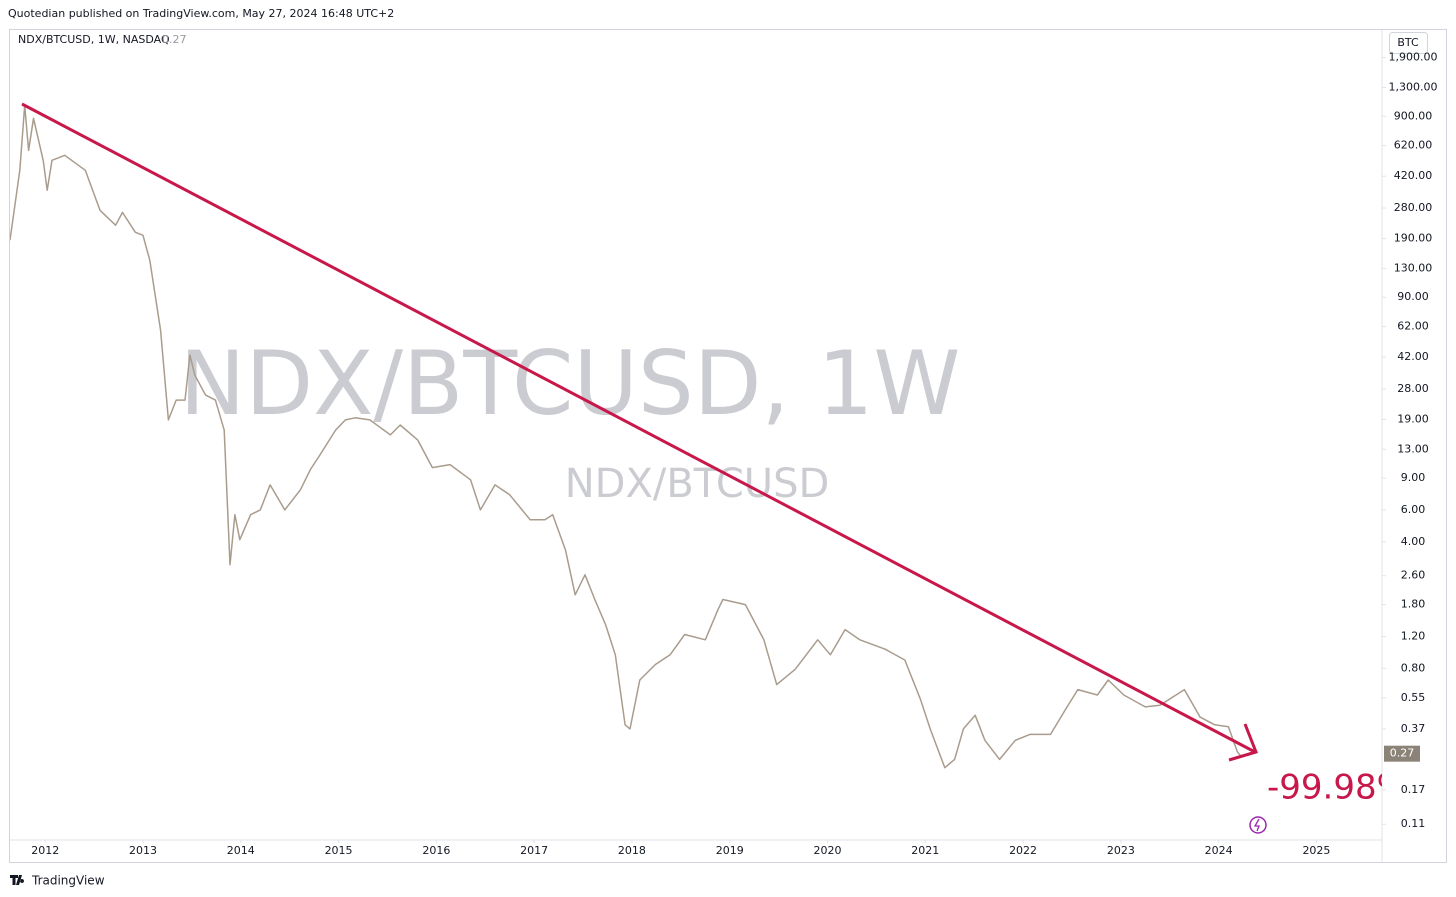 This screenshot has height=897, width=1456. I want to click on x-tick-label: 2019, so click(730, 850).